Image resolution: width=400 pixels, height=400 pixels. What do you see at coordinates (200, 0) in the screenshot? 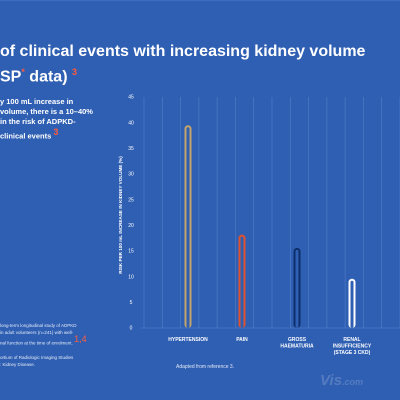
I see `decorative-band` at bounding box center [200, 0].